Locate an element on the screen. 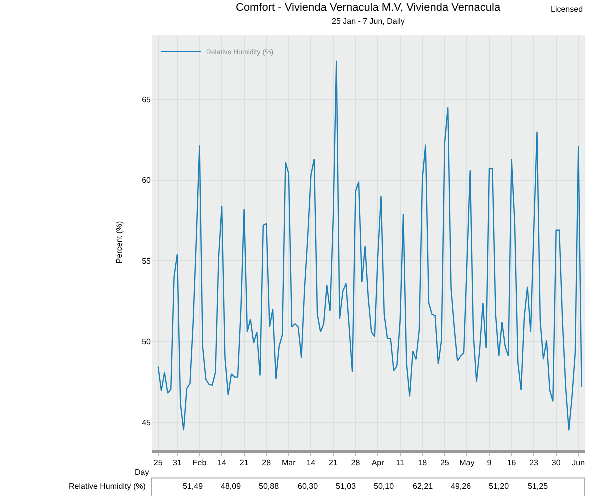 Image resolution: width=591 pixels, height=496 pixels. text: 51,03 is located at coordinates (346, 486).